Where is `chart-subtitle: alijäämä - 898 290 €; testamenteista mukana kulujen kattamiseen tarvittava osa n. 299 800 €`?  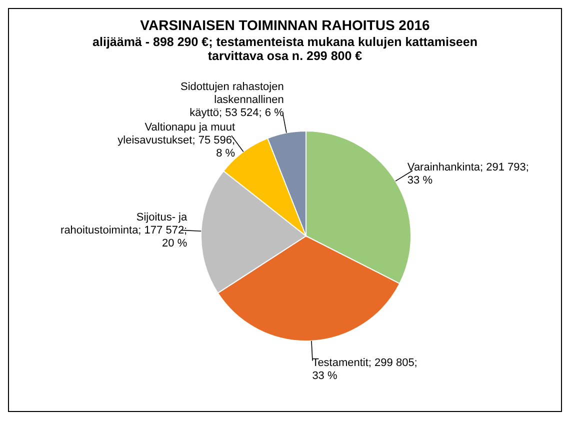
chart-subtitle: alijäämä - 898 290 €; testamenteista mukana kulujen kattamiseen tarvittava osa n. 299 800 € is located at coordinates (285, 49).